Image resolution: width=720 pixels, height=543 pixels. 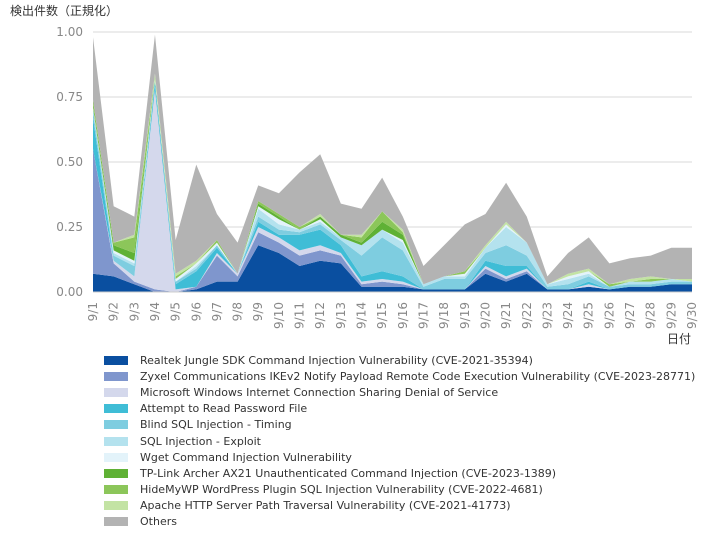 What do you see at coordinates (158, 522) in the screenshot?
I see `legend-label: Others` at bounding box center [158, 522].